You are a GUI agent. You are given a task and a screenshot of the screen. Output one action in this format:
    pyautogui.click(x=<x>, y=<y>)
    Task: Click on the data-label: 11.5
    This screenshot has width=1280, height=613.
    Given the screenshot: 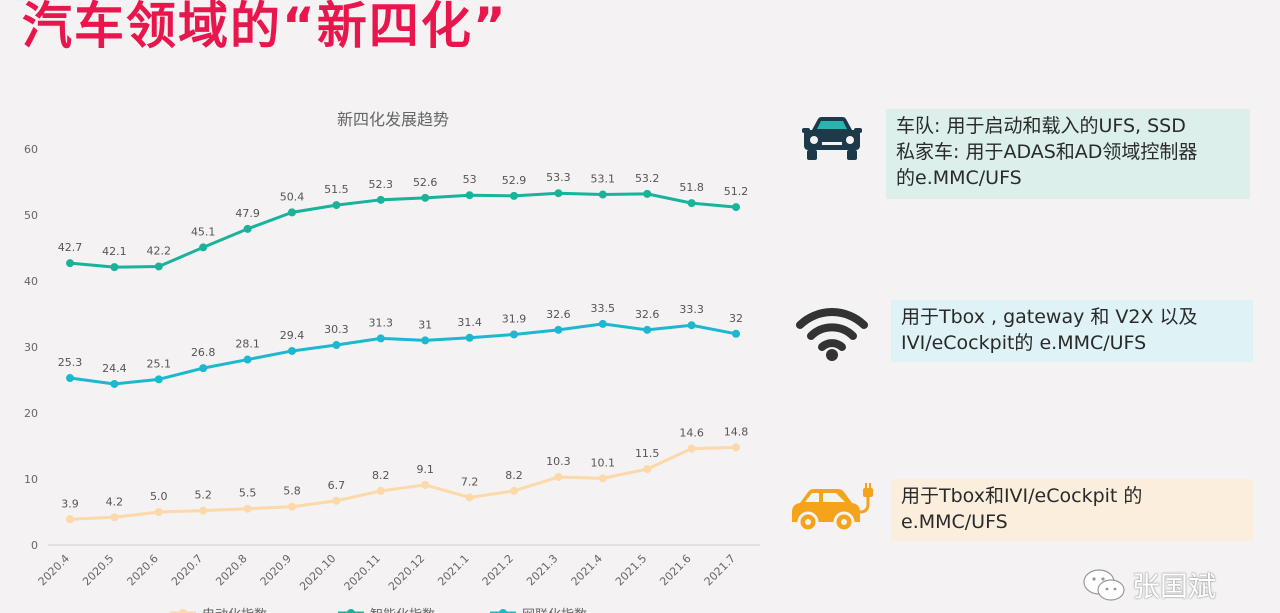 What is the action you would take?
    pyautogui.click(x=647, y=453)
    